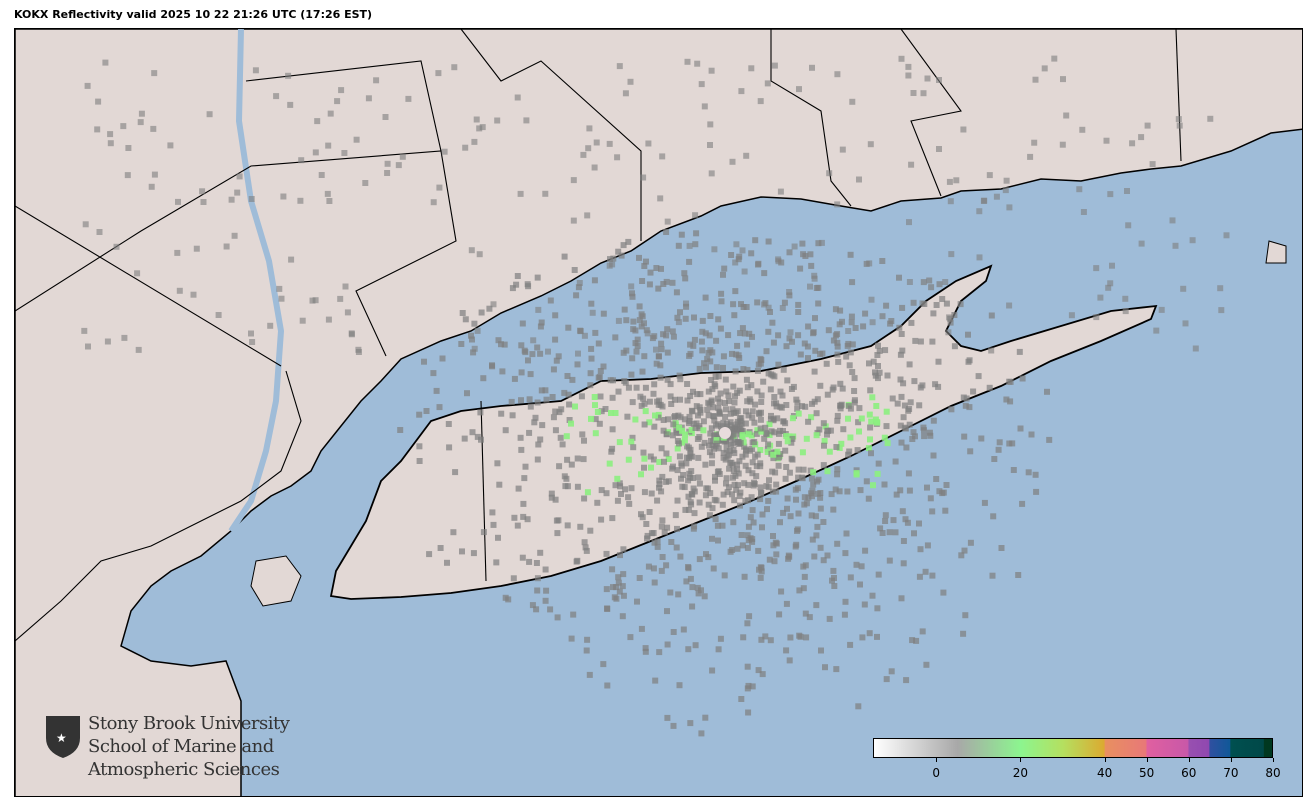 The height and width of the screenshot is (811, 1316). What do you see at coordinates (1073, 748) in the screenshot?
I see `colorbar` at bounding box center [1073, 748].